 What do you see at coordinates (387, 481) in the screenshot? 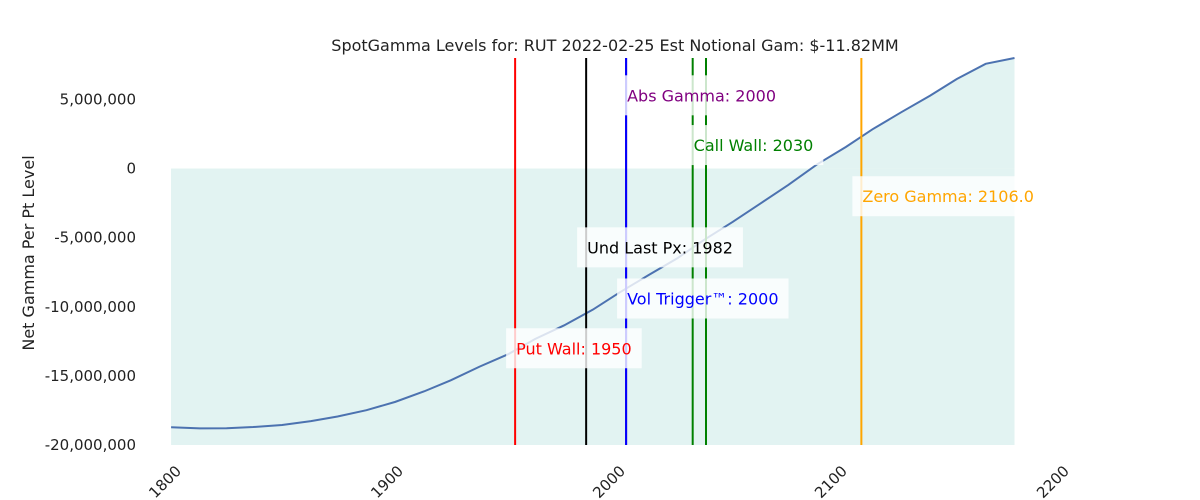
I see `x-tick-label: 1900` at bounding box center [387, 481].